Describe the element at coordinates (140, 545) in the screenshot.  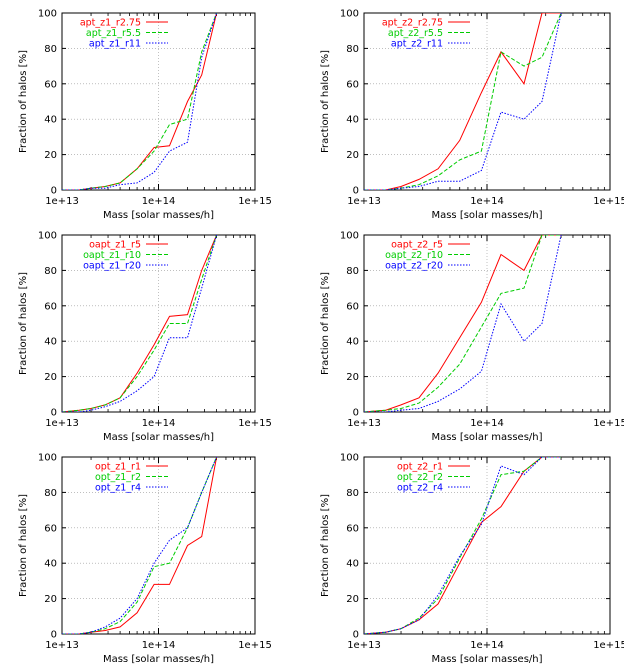
I see `series-line-opt_z1_r4` at that location.